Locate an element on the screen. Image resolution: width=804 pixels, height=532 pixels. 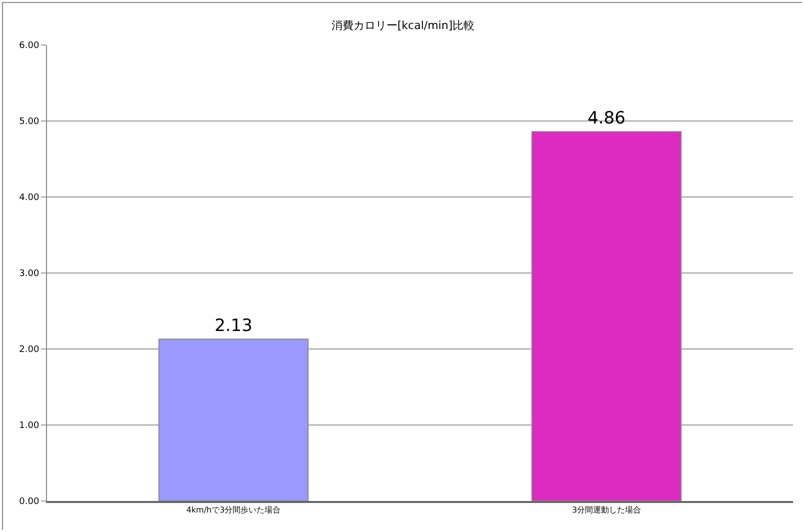
y-tick-label: 6.00 is located at coordinates (29, 46).